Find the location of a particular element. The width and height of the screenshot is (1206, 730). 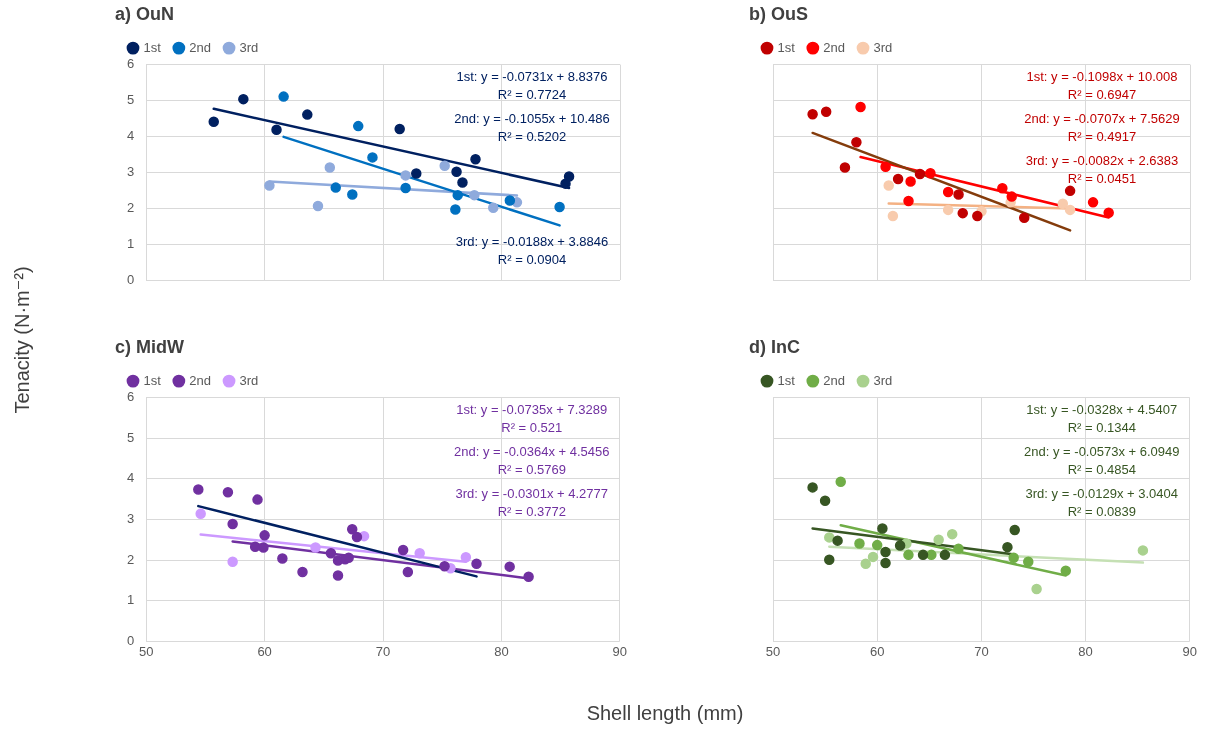

annotation: 3rd: y = -0.0188x + 3.8846 is located at coordinates (532, 241).